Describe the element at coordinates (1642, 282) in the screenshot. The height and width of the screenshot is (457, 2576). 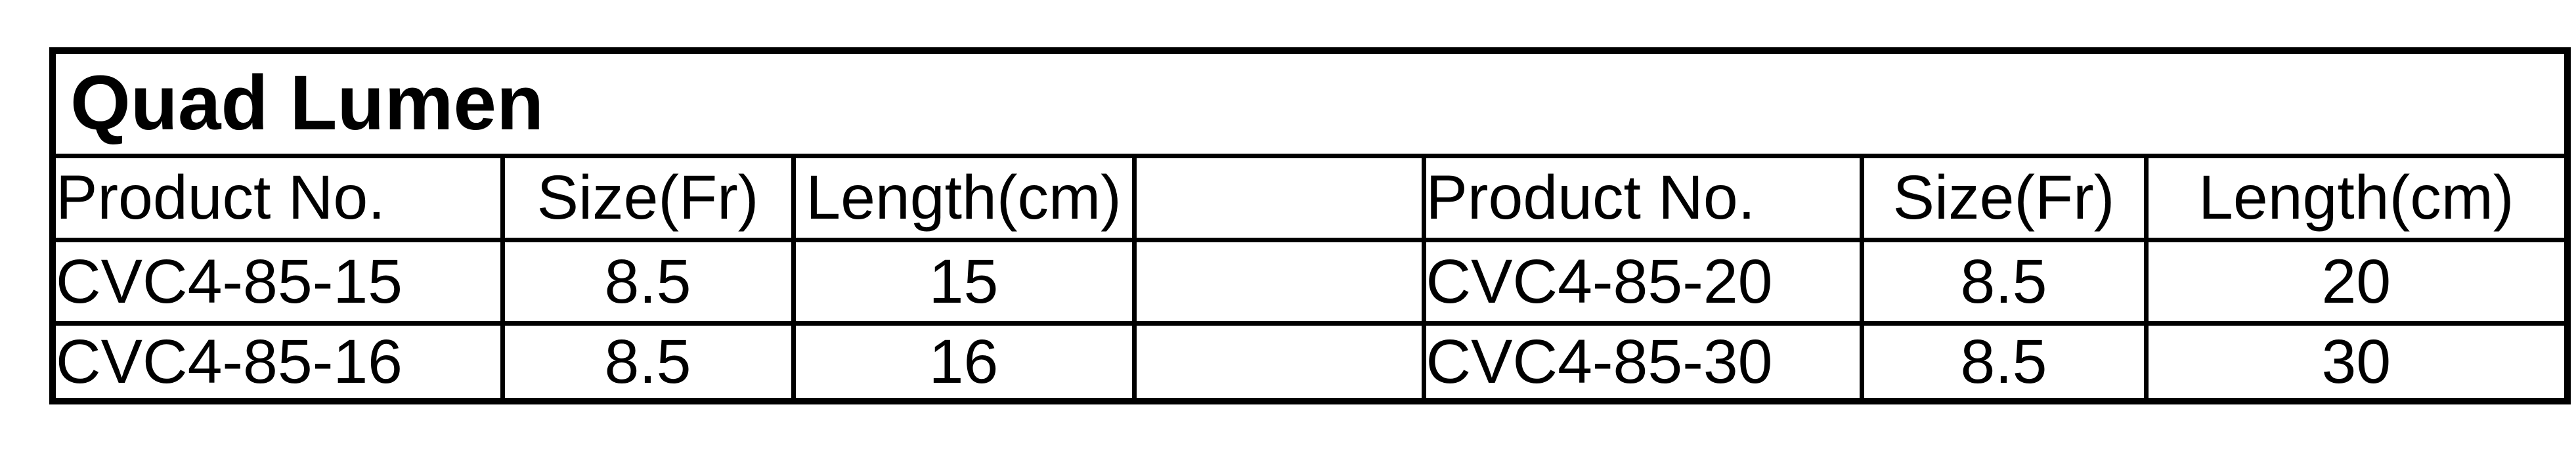
I see `cell-product-no: CVC4-85-20` at that location.